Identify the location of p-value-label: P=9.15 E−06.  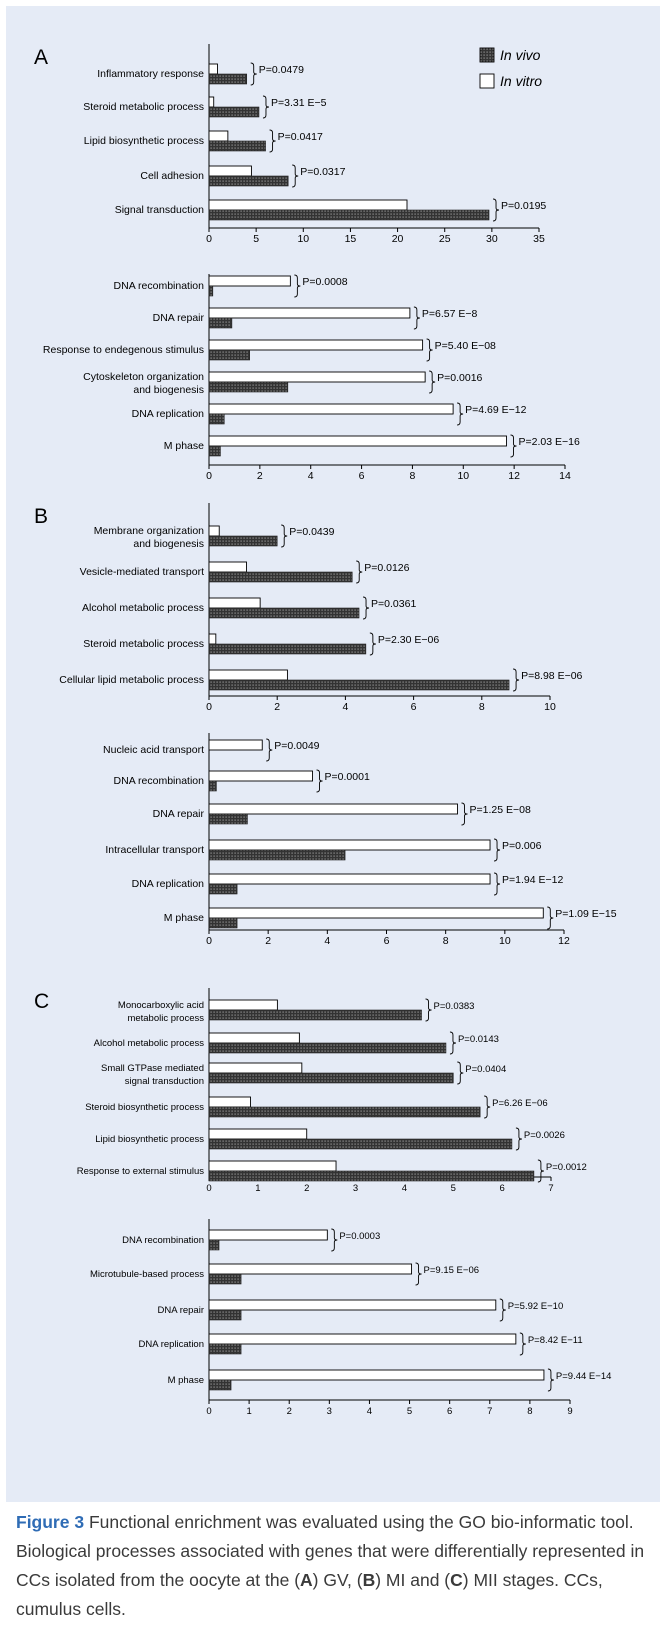
(451, 1270).